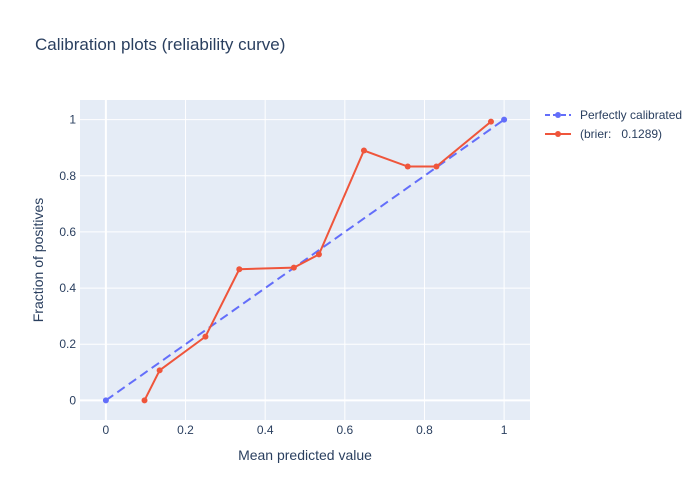 This screenshot has width=700, height=500. Describe the element at coordinates (38, 260) in the screenshot. I see `y-axis-title: Fraction of positives` at that location.